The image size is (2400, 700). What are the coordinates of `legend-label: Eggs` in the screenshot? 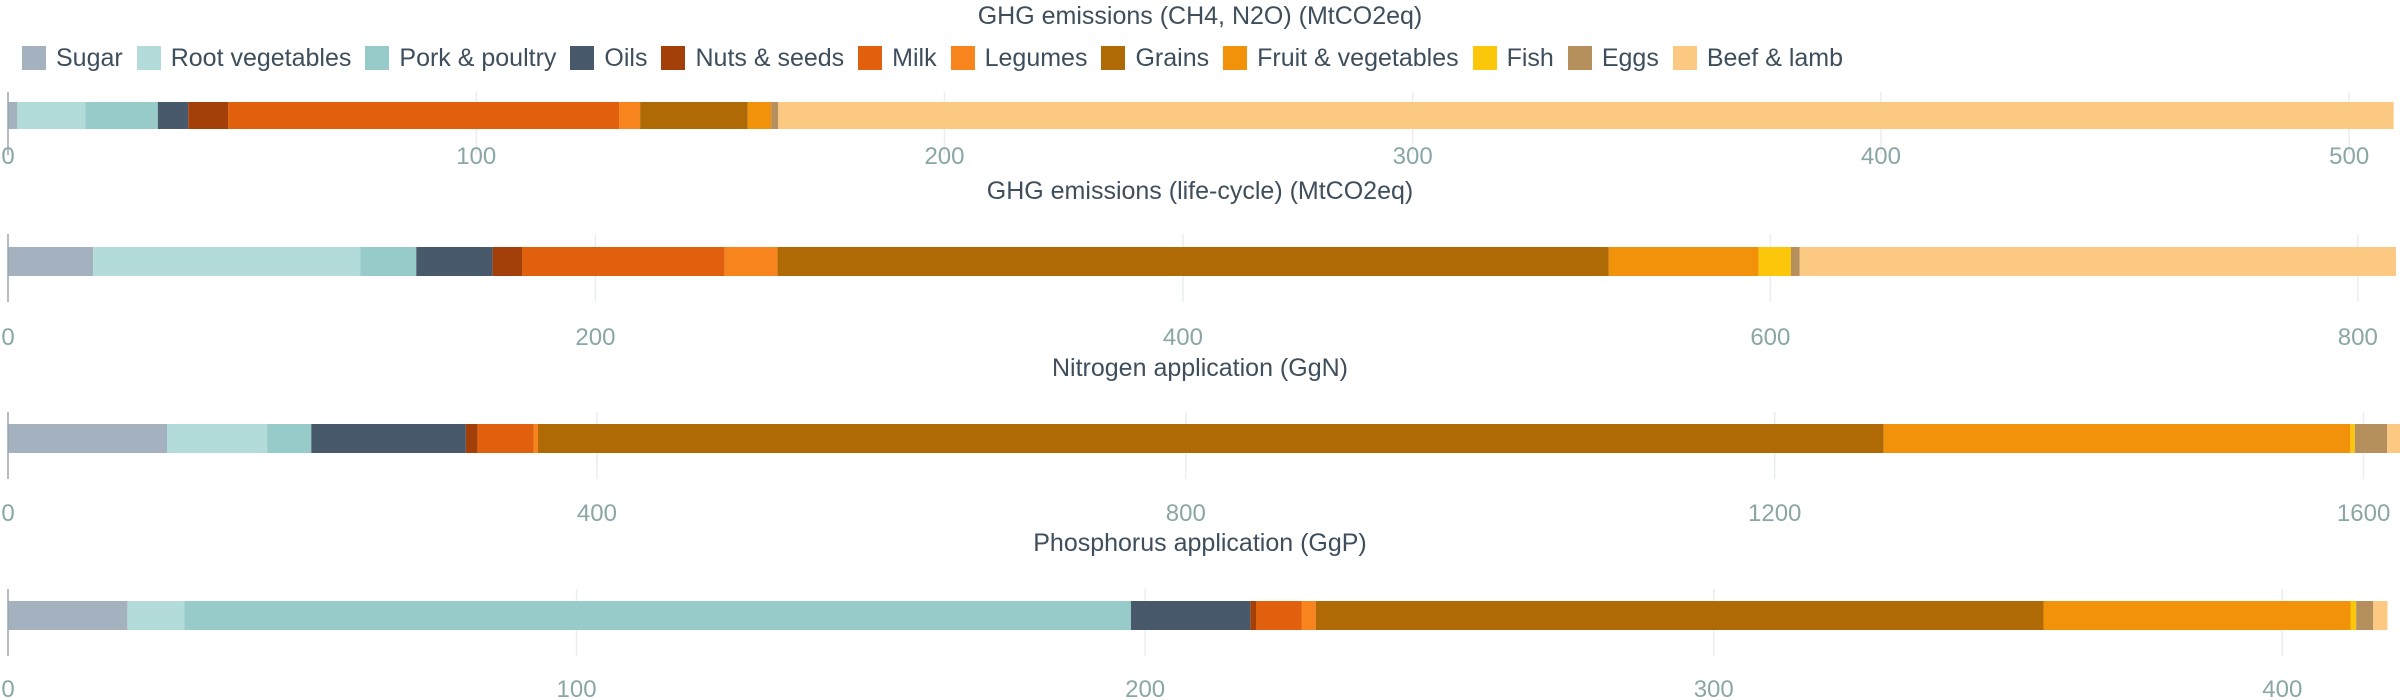 It's located at (1630, 57).